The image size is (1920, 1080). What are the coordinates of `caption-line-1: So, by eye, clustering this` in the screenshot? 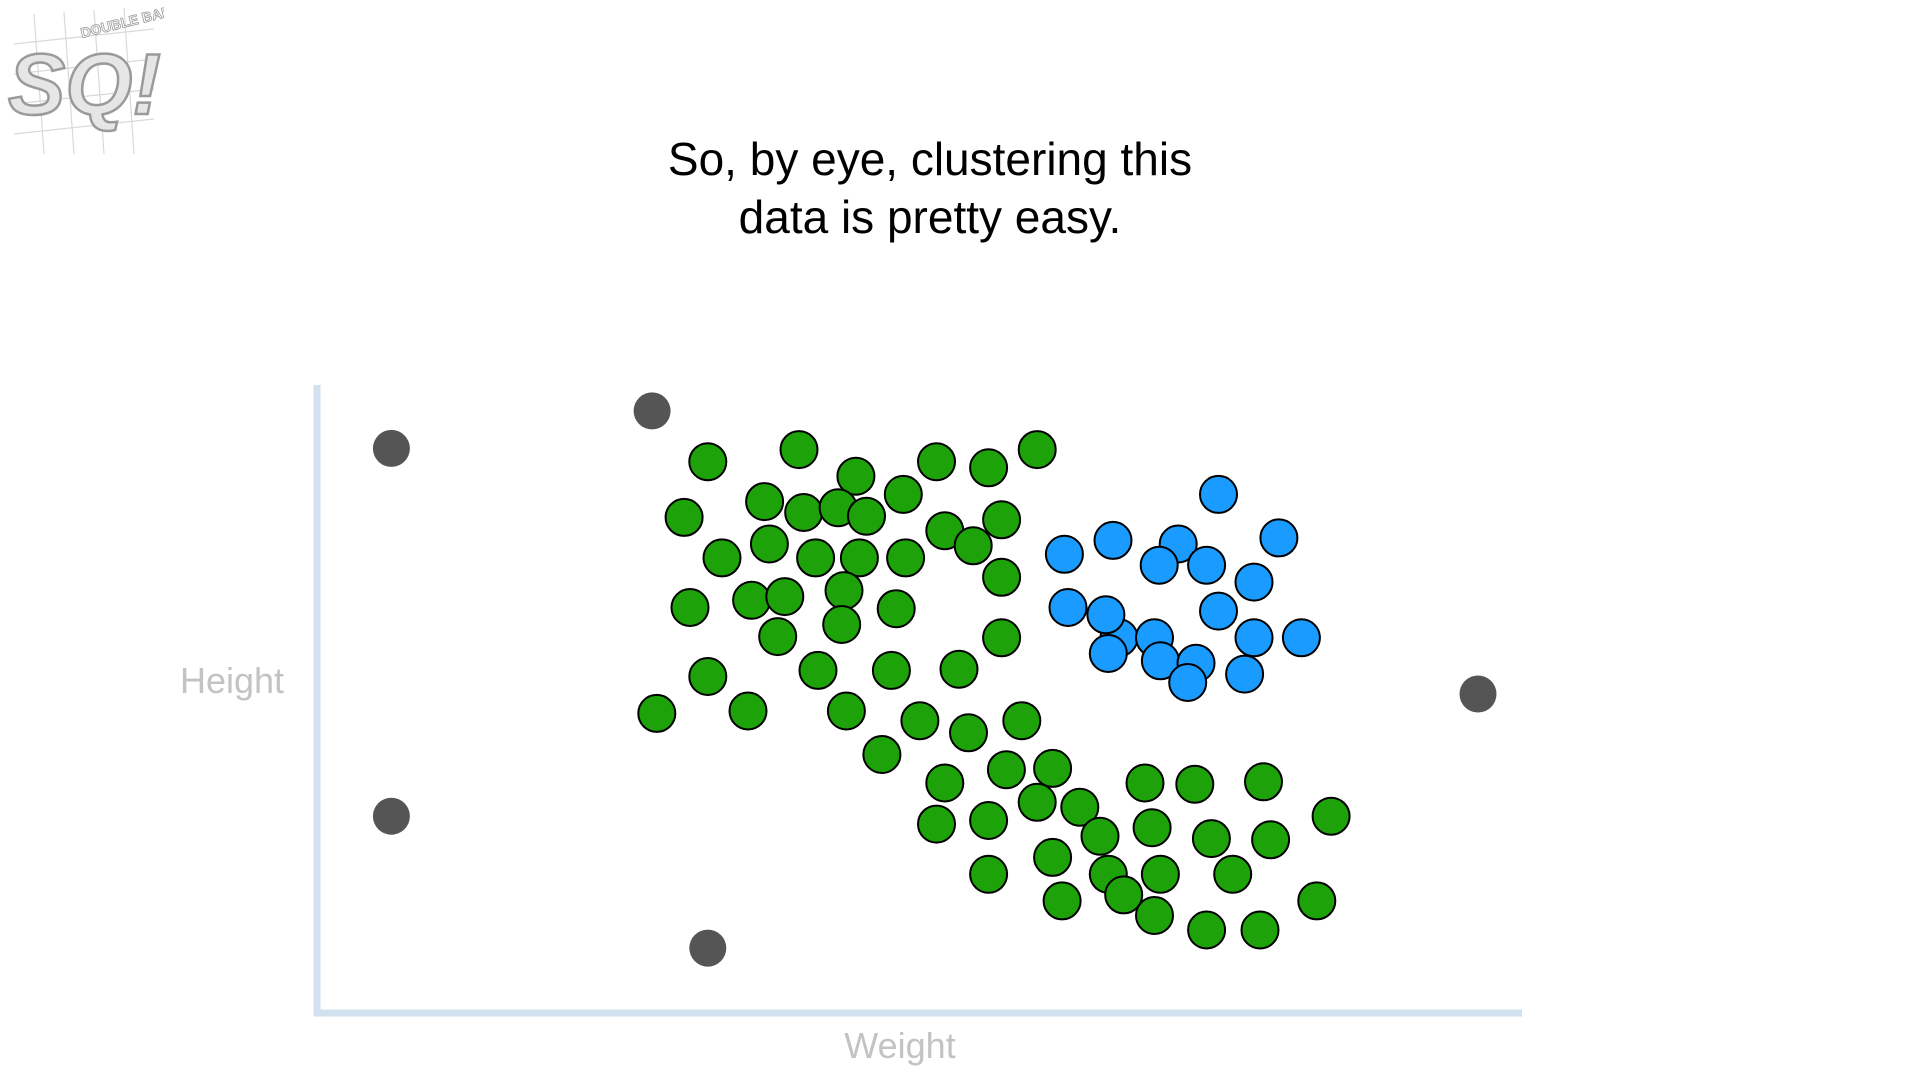 It's located at (930, 159).